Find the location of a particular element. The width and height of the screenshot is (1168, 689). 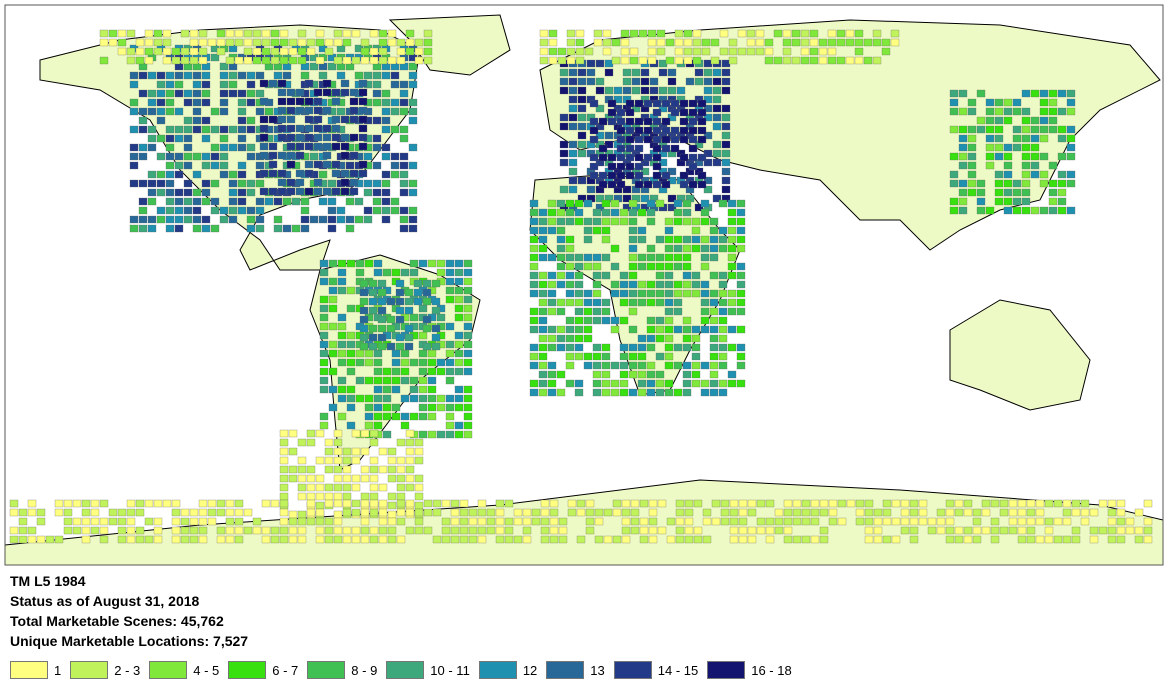

legend-item: 2 - 3 is located at coordinates (105, 670).